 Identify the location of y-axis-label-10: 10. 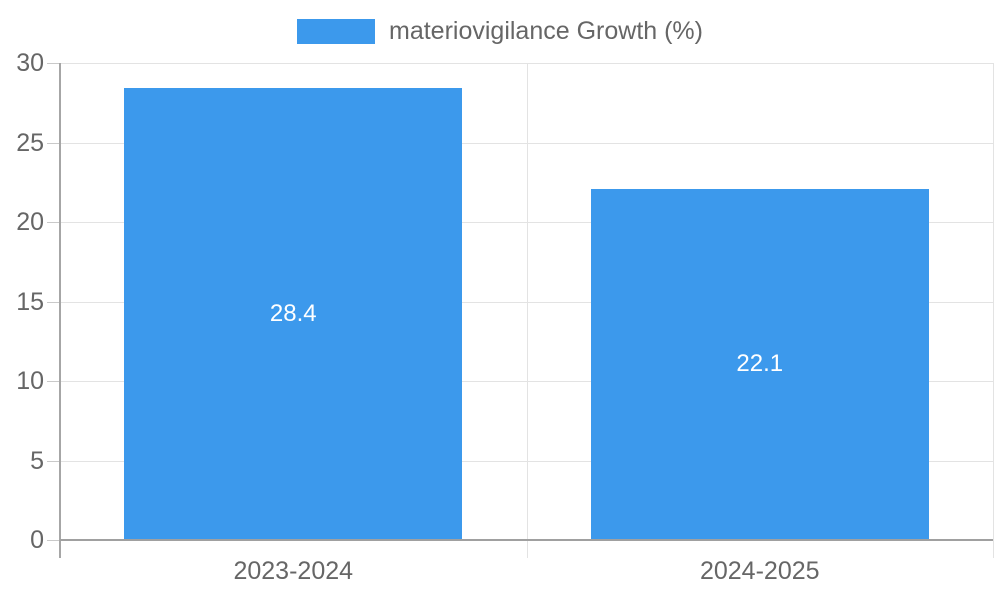
(30, 381).